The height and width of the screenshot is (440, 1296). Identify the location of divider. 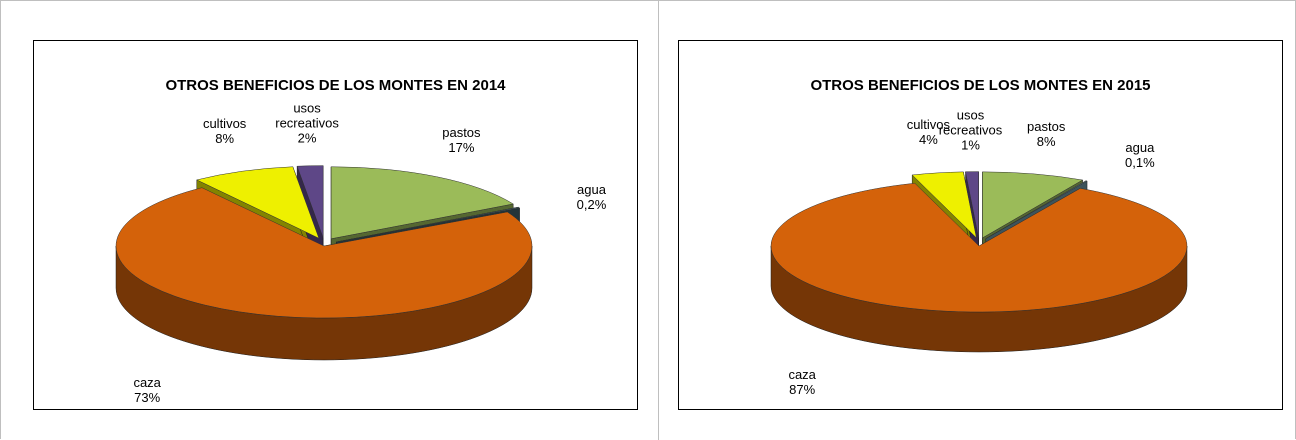
(658, 220).